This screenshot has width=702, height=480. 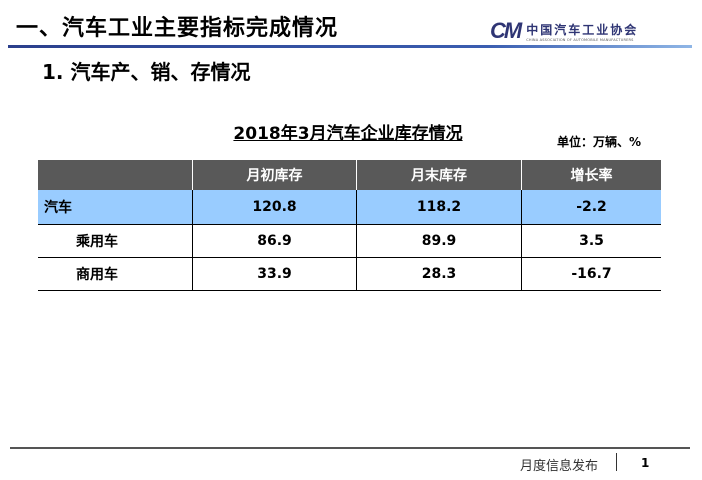 What do you see at coordinates (599, 142) in the screenshot?
I see `unit-label: 单位：万辆、%` at bounding box center [599, 142].